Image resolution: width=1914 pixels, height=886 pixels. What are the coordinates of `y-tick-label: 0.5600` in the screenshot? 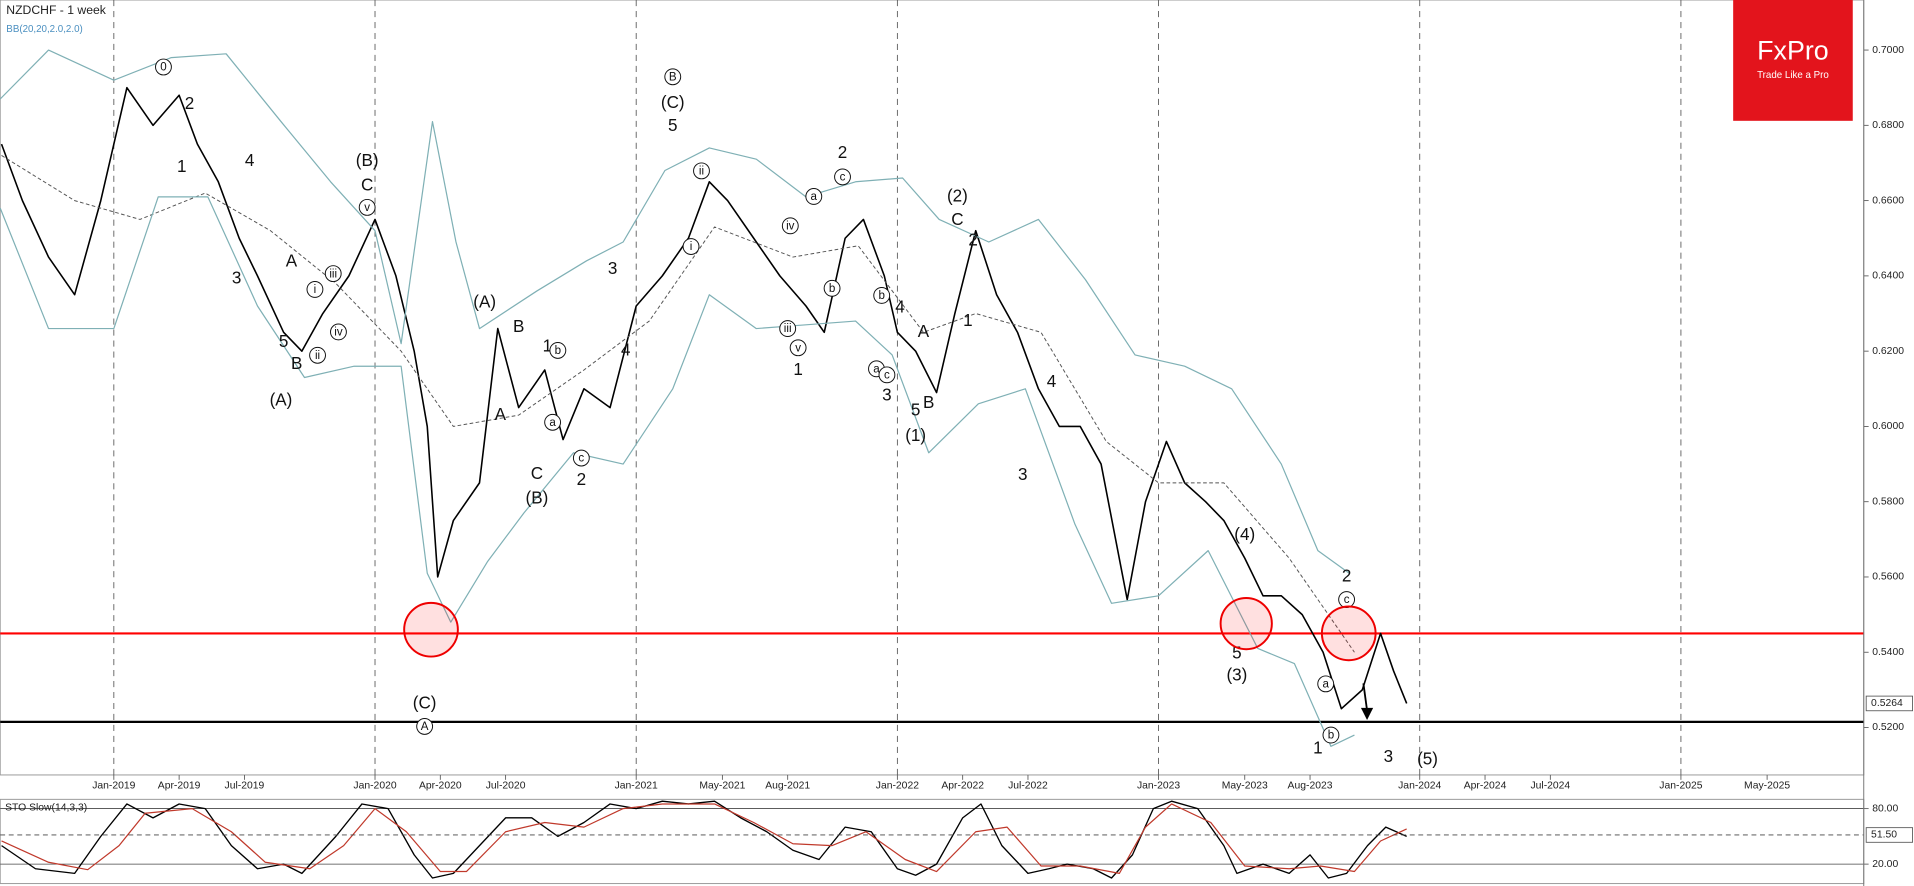 It's located at (1888, 577).